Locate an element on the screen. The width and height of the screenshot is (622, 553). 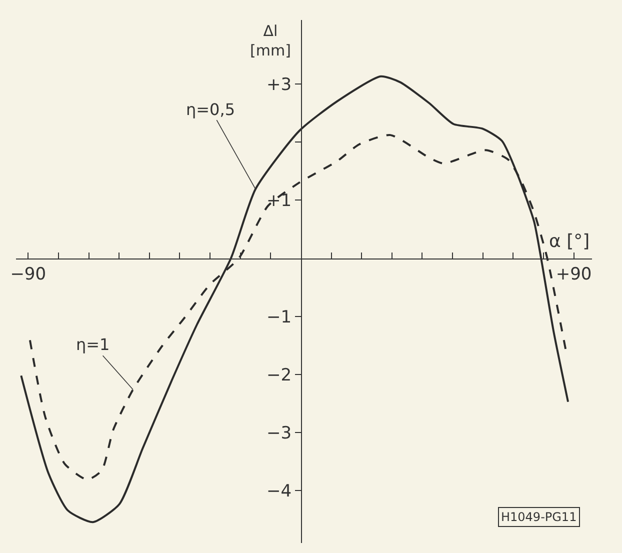
y-tick-label: +3 is located at coordinates (279, 84).